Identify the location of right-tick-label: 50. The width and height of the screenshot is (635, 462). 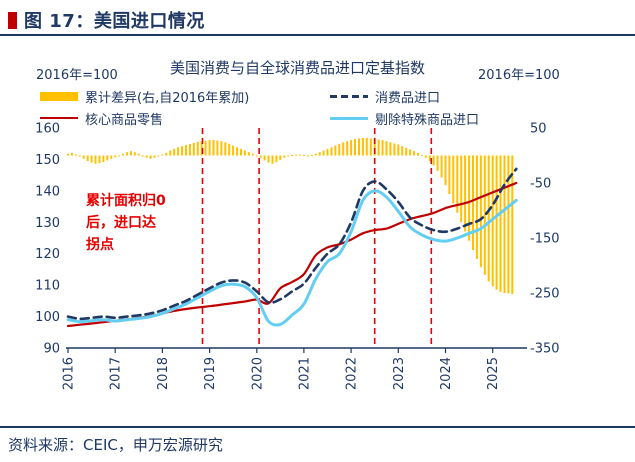
(538, 129).